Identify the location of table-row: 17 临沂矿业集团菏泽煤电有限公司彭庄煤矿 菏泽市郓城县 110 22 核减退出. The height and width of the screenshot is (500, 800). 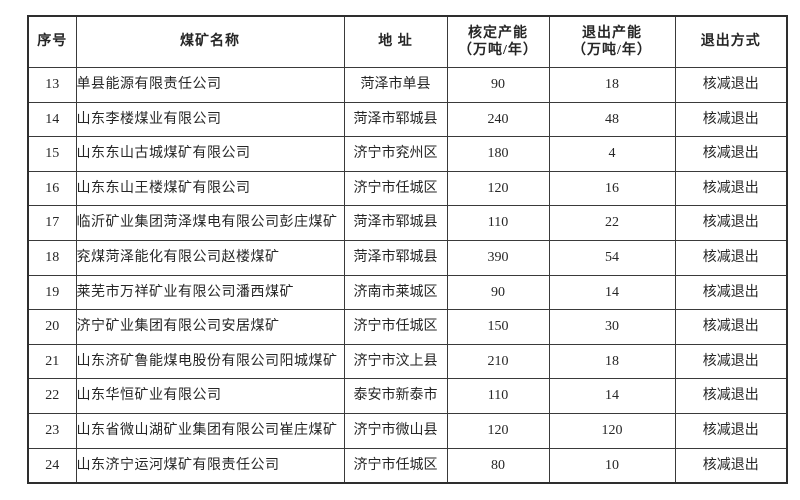
(407, 223).